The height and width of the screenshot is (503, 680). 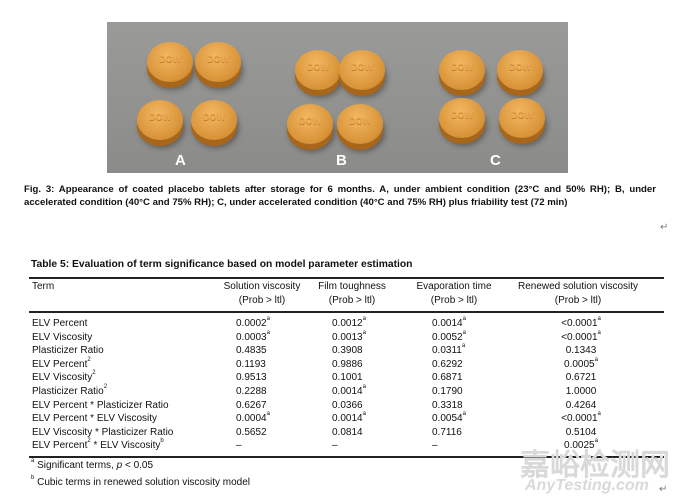 I want to click on panel-label: B, so click(x=341, y=160).